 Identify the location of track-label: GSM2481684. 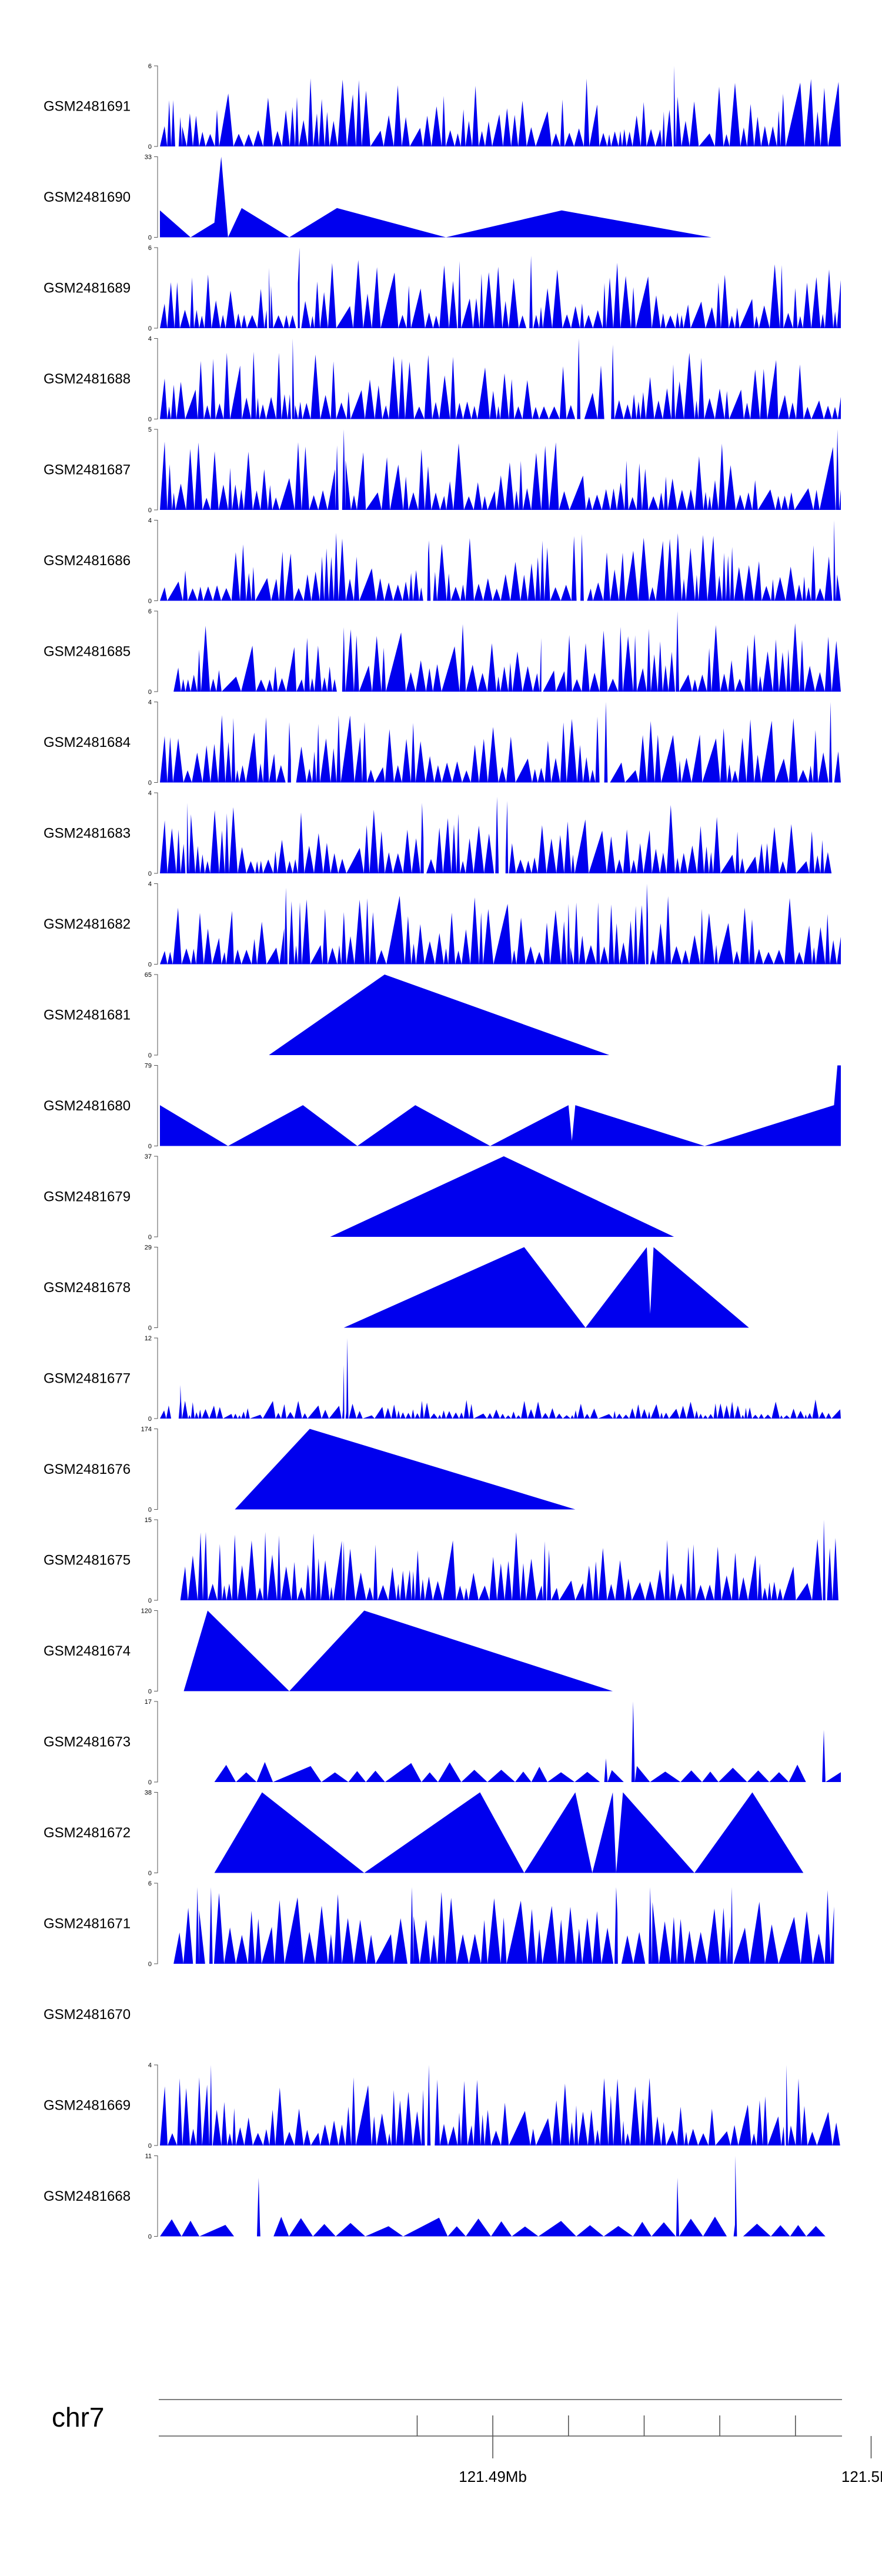
(87, 742).